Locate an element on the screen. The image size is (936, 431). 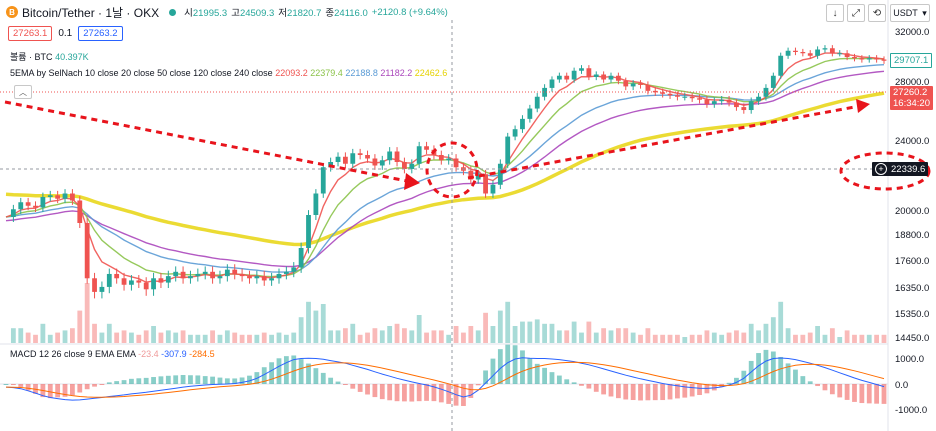
sell-price-button: 27263.1 is located at coordinates (30, 33).